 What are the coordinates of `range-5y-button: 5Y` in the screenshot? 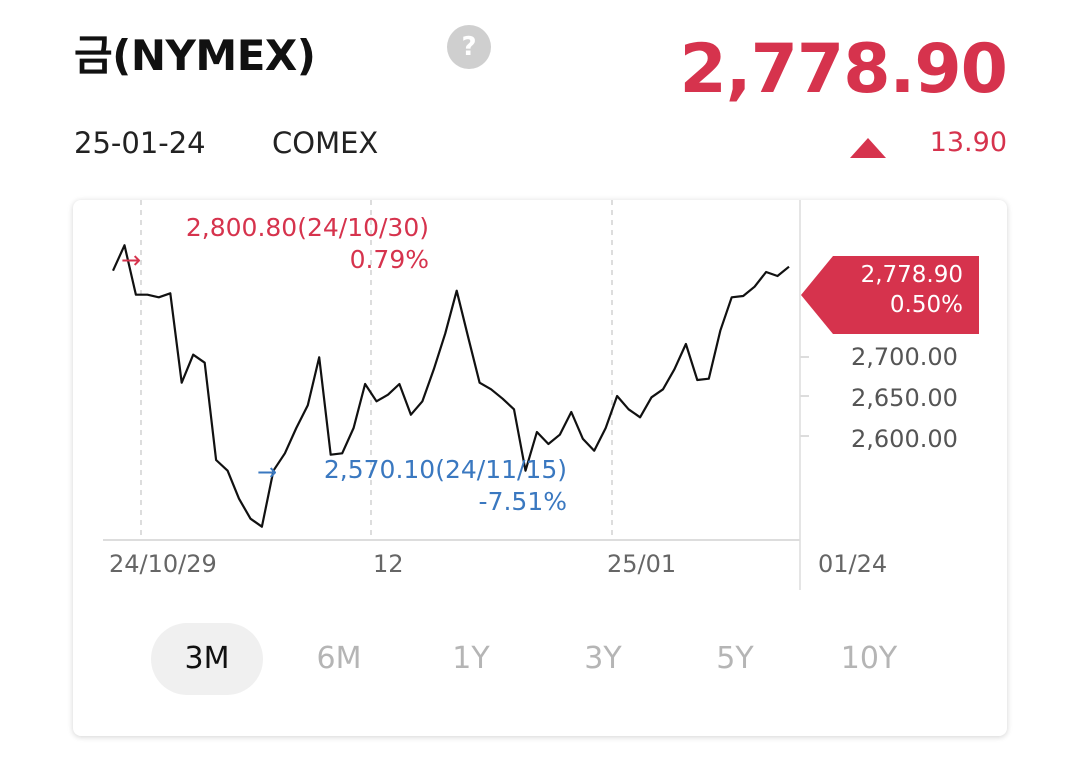 It's located at (735, 658).